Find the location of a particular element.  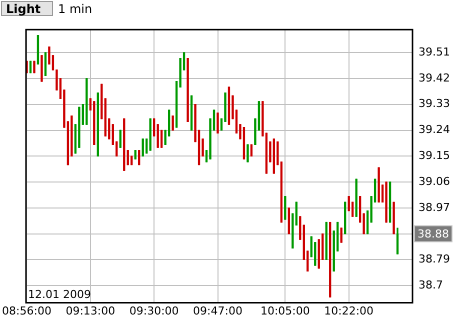

x-tick-label: 08:56:00 is located at coordinates (27, 311).